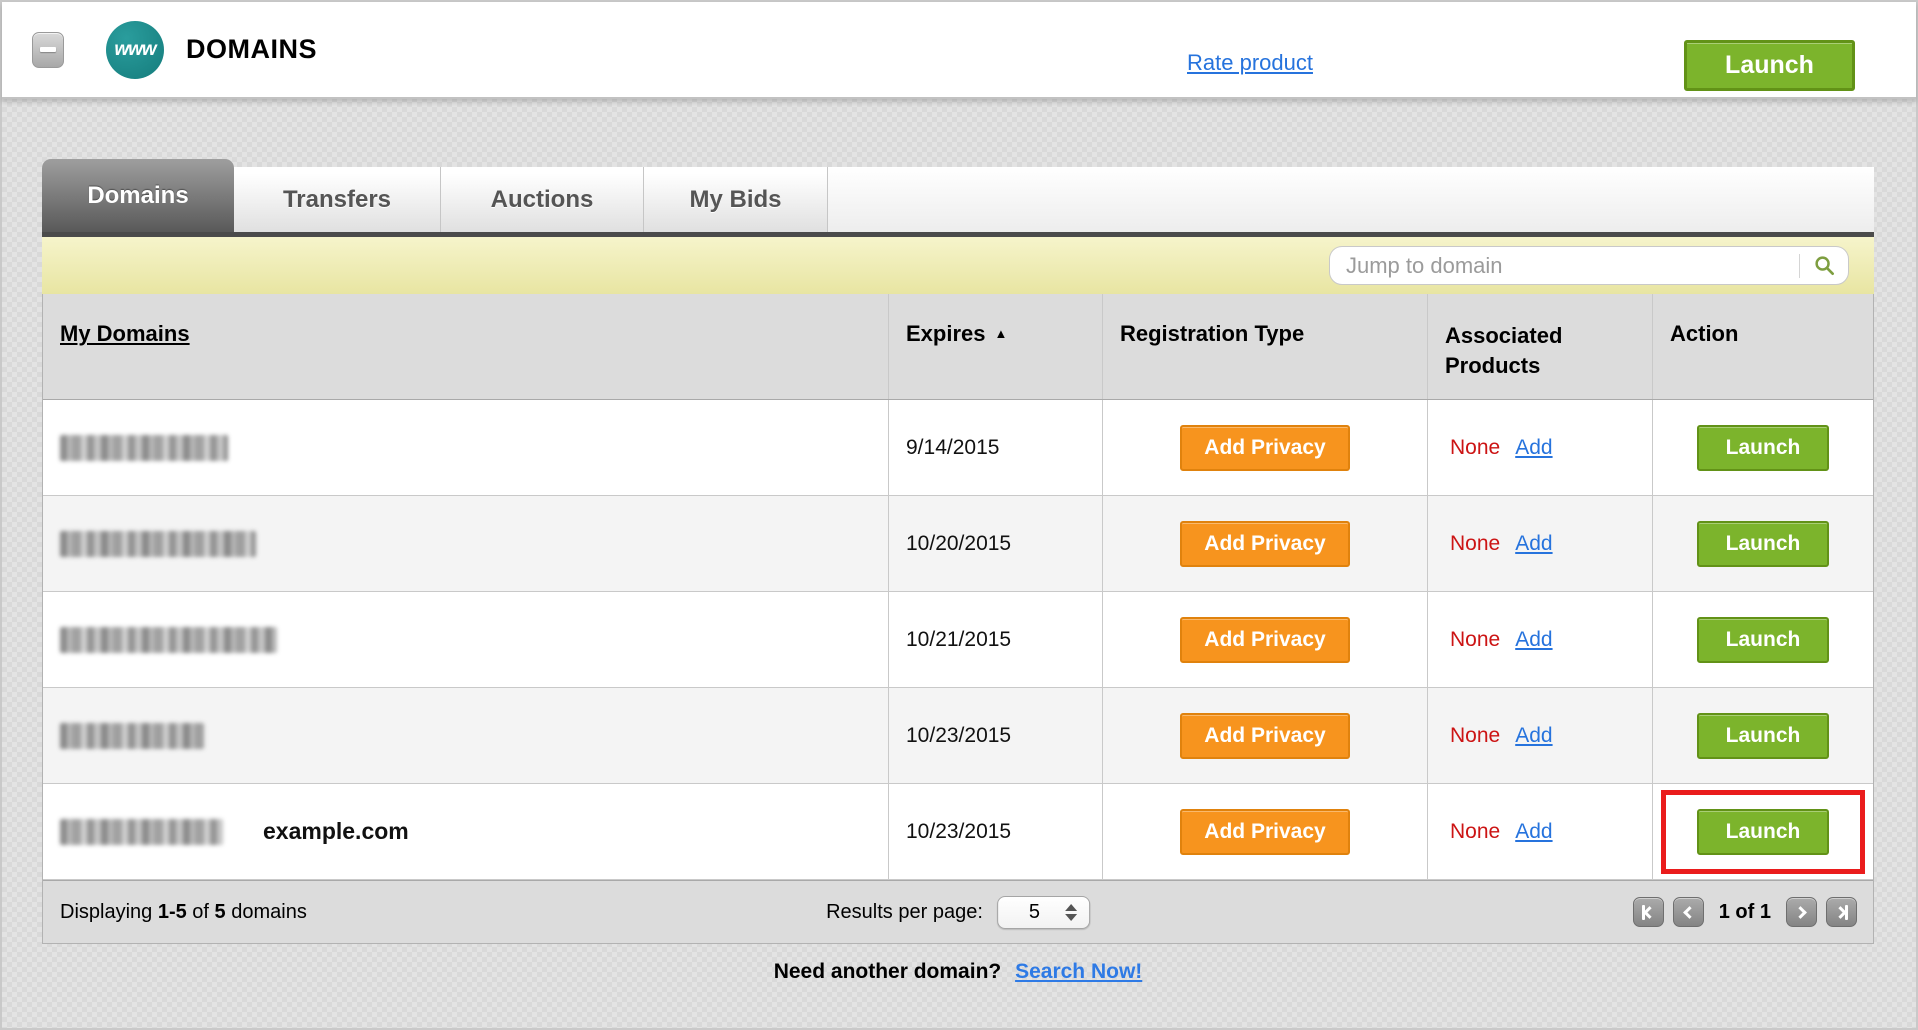 The image size is (1918, 1030). What do you see at coordinates (220, 911) in the screenshot?
I see `displaying-total: 5` at bounding box center [220, 911].